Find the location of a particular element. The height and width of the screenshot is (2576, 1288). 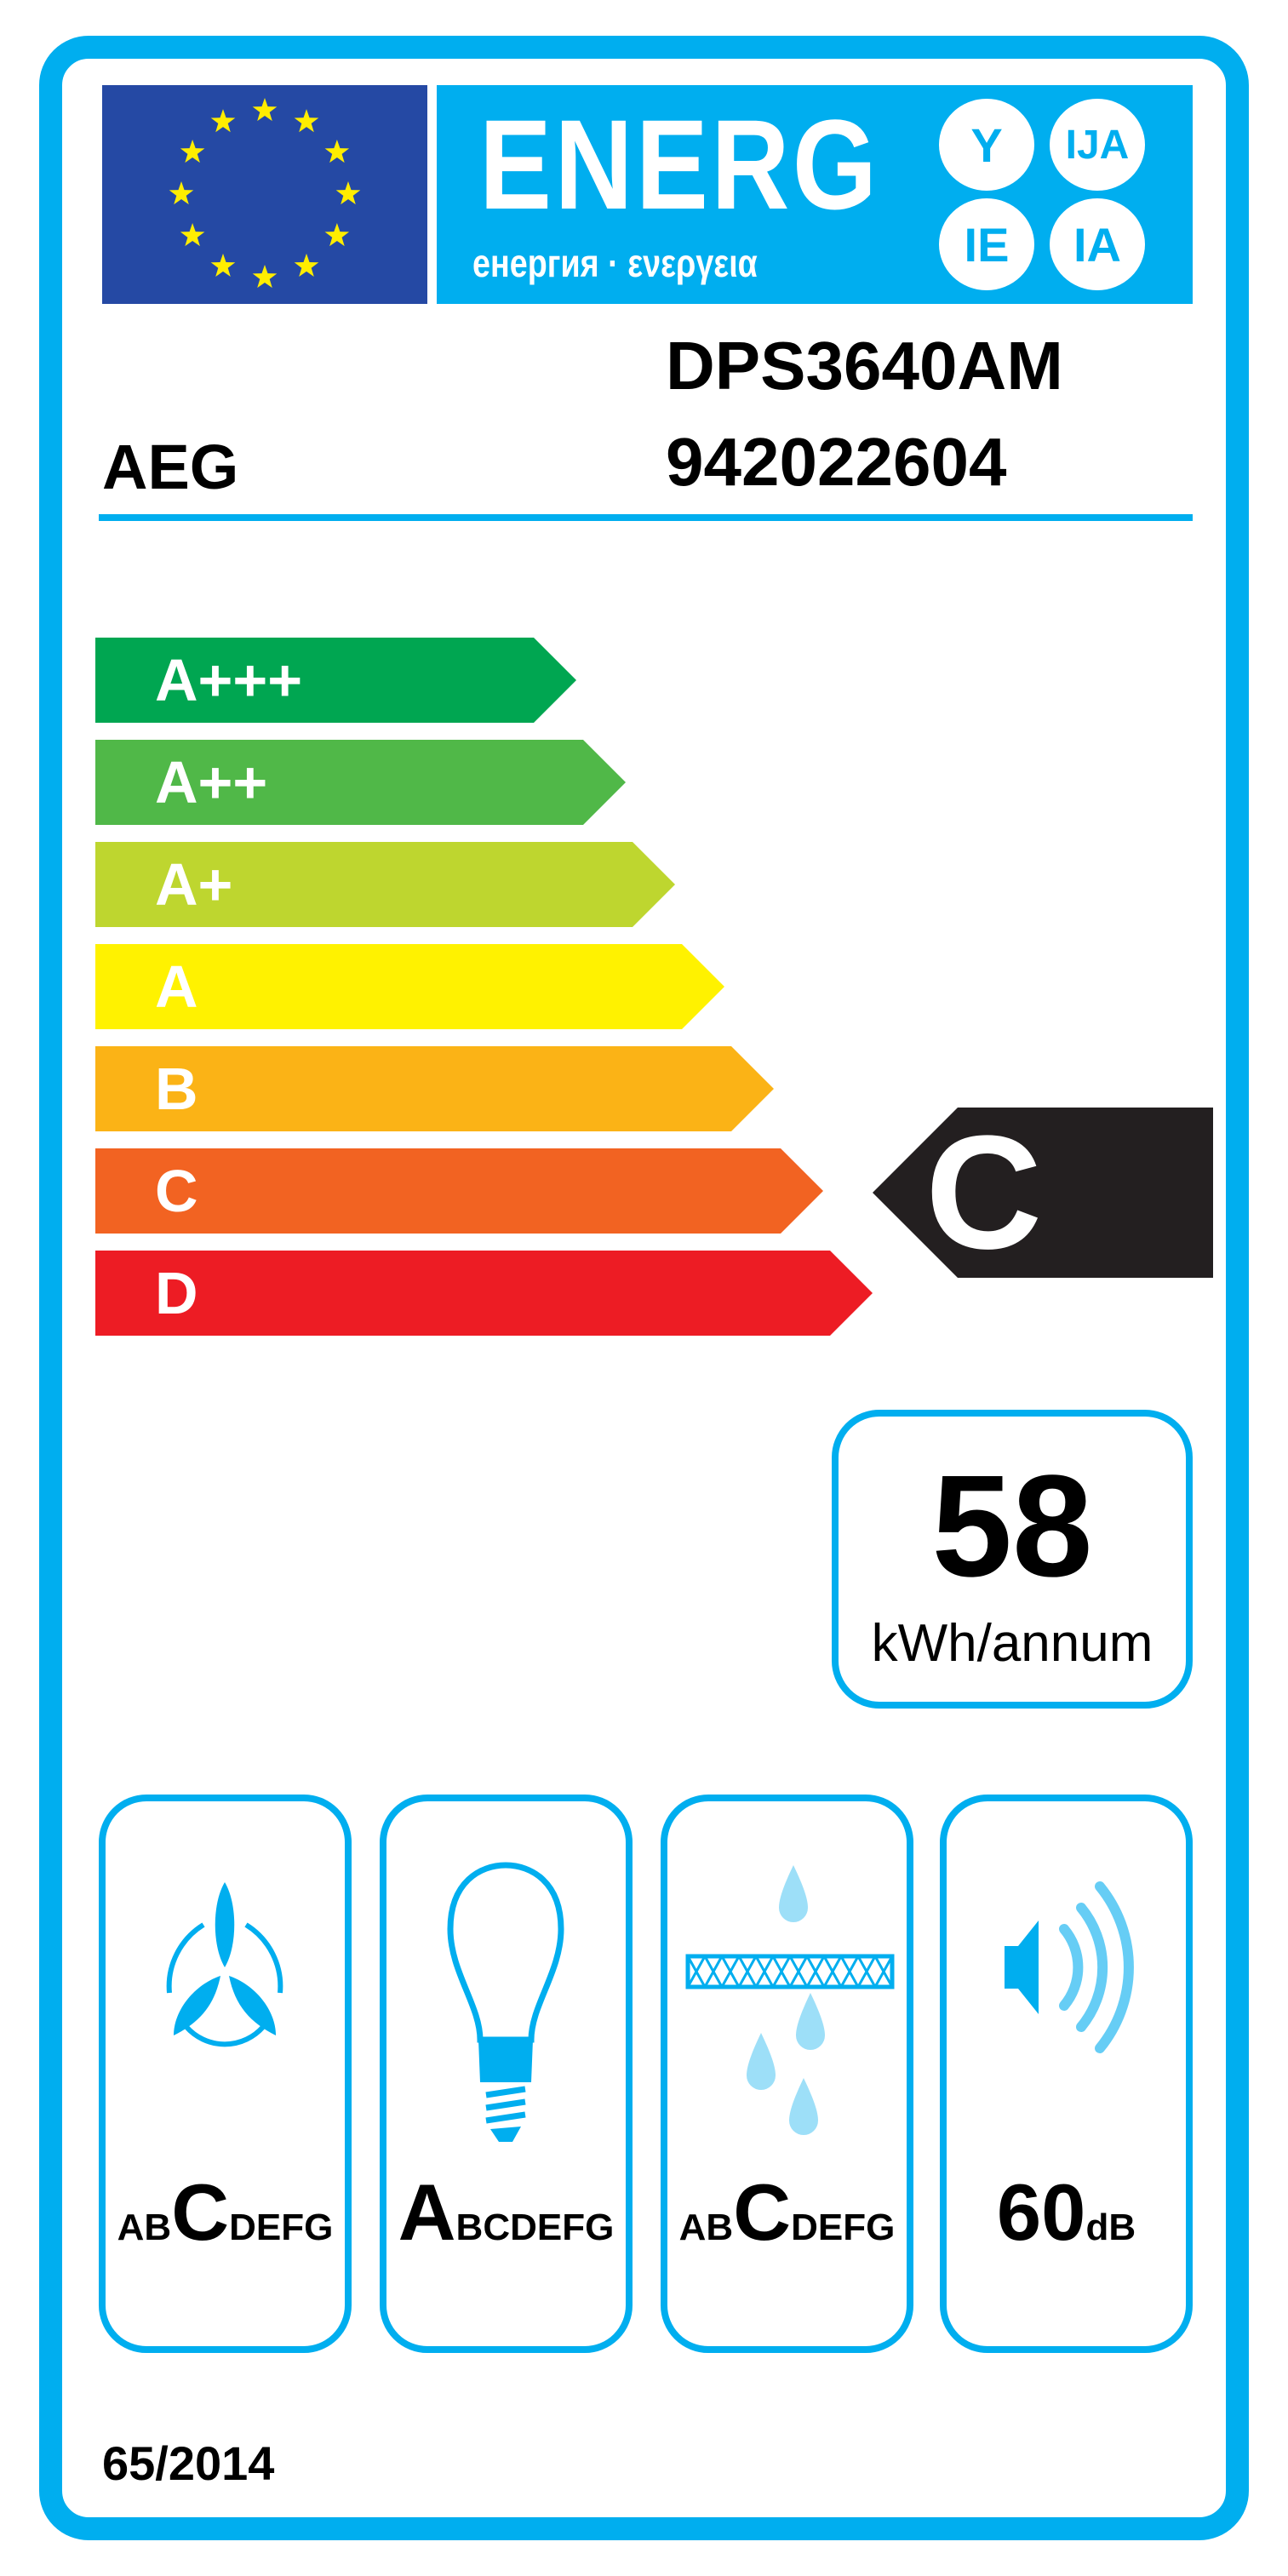

energy-class-label: A+ is located at coordinates (194, 885).